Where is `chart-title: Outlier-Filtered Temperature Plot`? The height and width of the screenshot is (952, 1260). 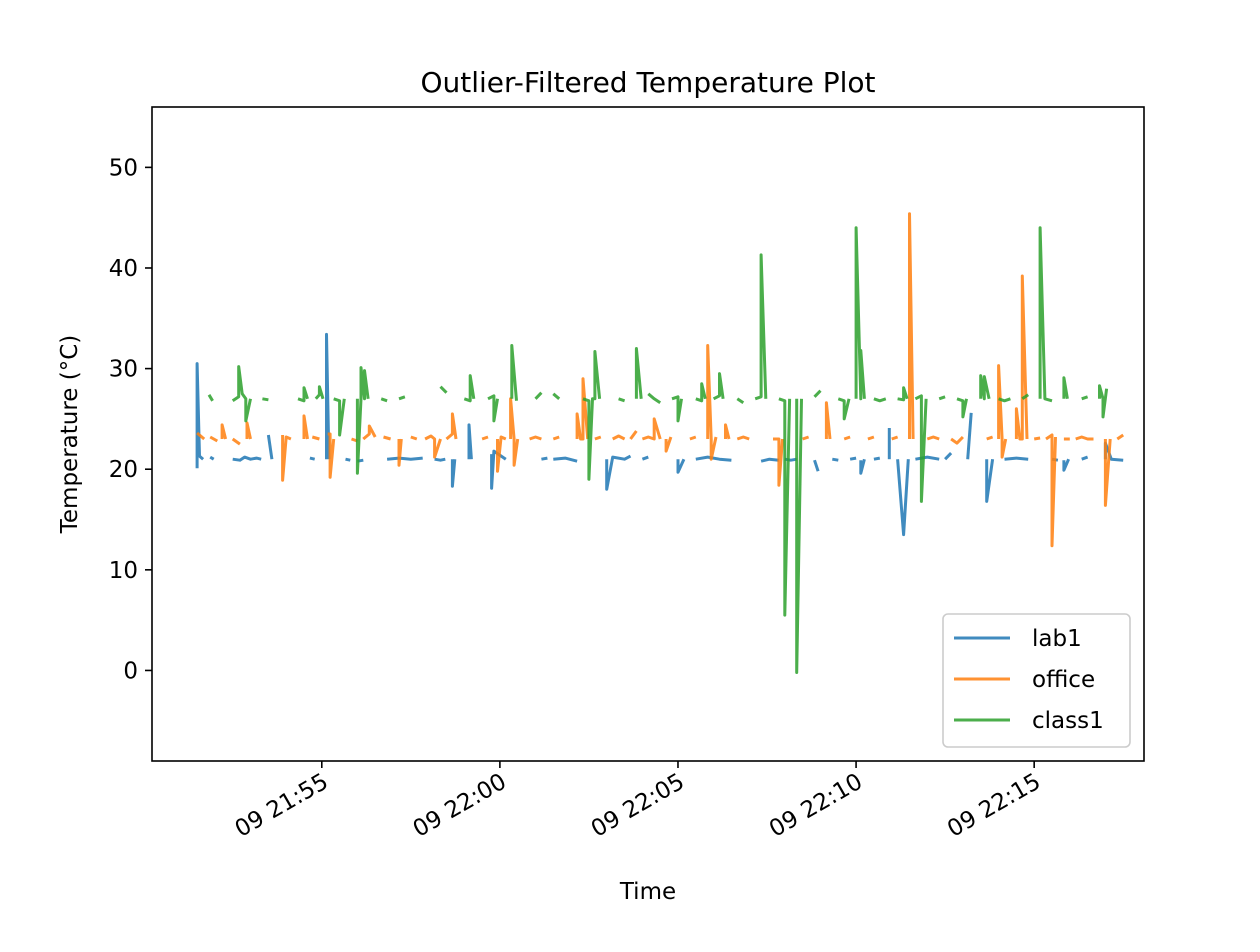
chart-title: Outlier-Filtered Temperature Plot is located at coordinates (647, 82).